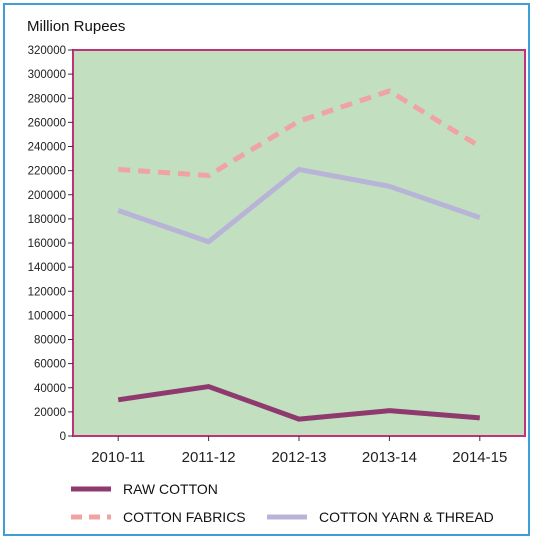 The width and height of the screenshot is (535, 541). I want to click on x-tick-label: 2013-14, so click(389, 457).